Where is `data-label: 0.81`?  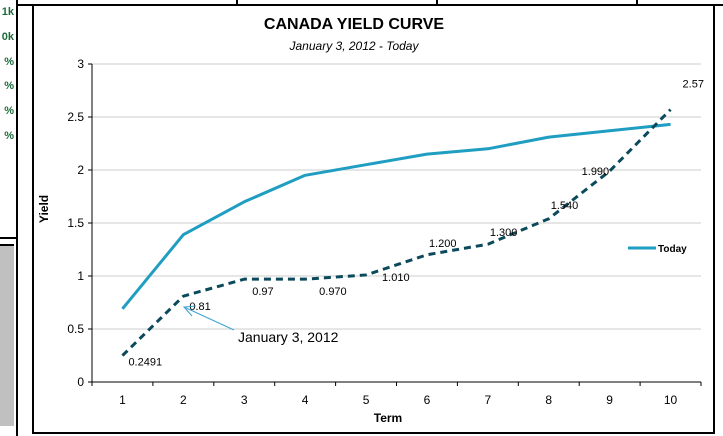
data-label: 0.81 is located at coordinates (199, 307).